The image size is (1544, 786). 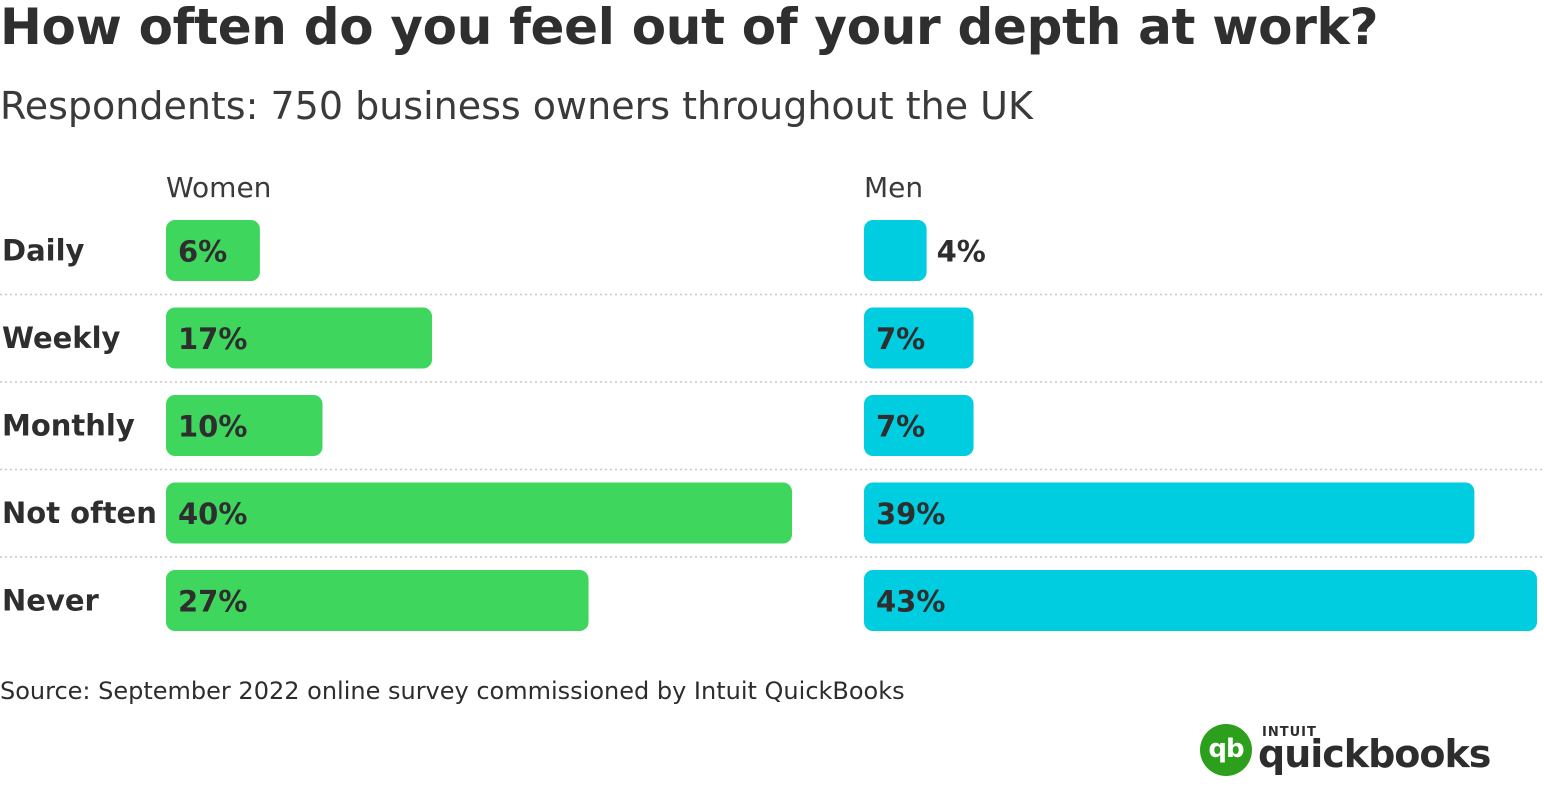 What do you see at coordinates (1200, 600) in the screenshot?
I see `bar-men-never` at bounding box center [1200, 600].